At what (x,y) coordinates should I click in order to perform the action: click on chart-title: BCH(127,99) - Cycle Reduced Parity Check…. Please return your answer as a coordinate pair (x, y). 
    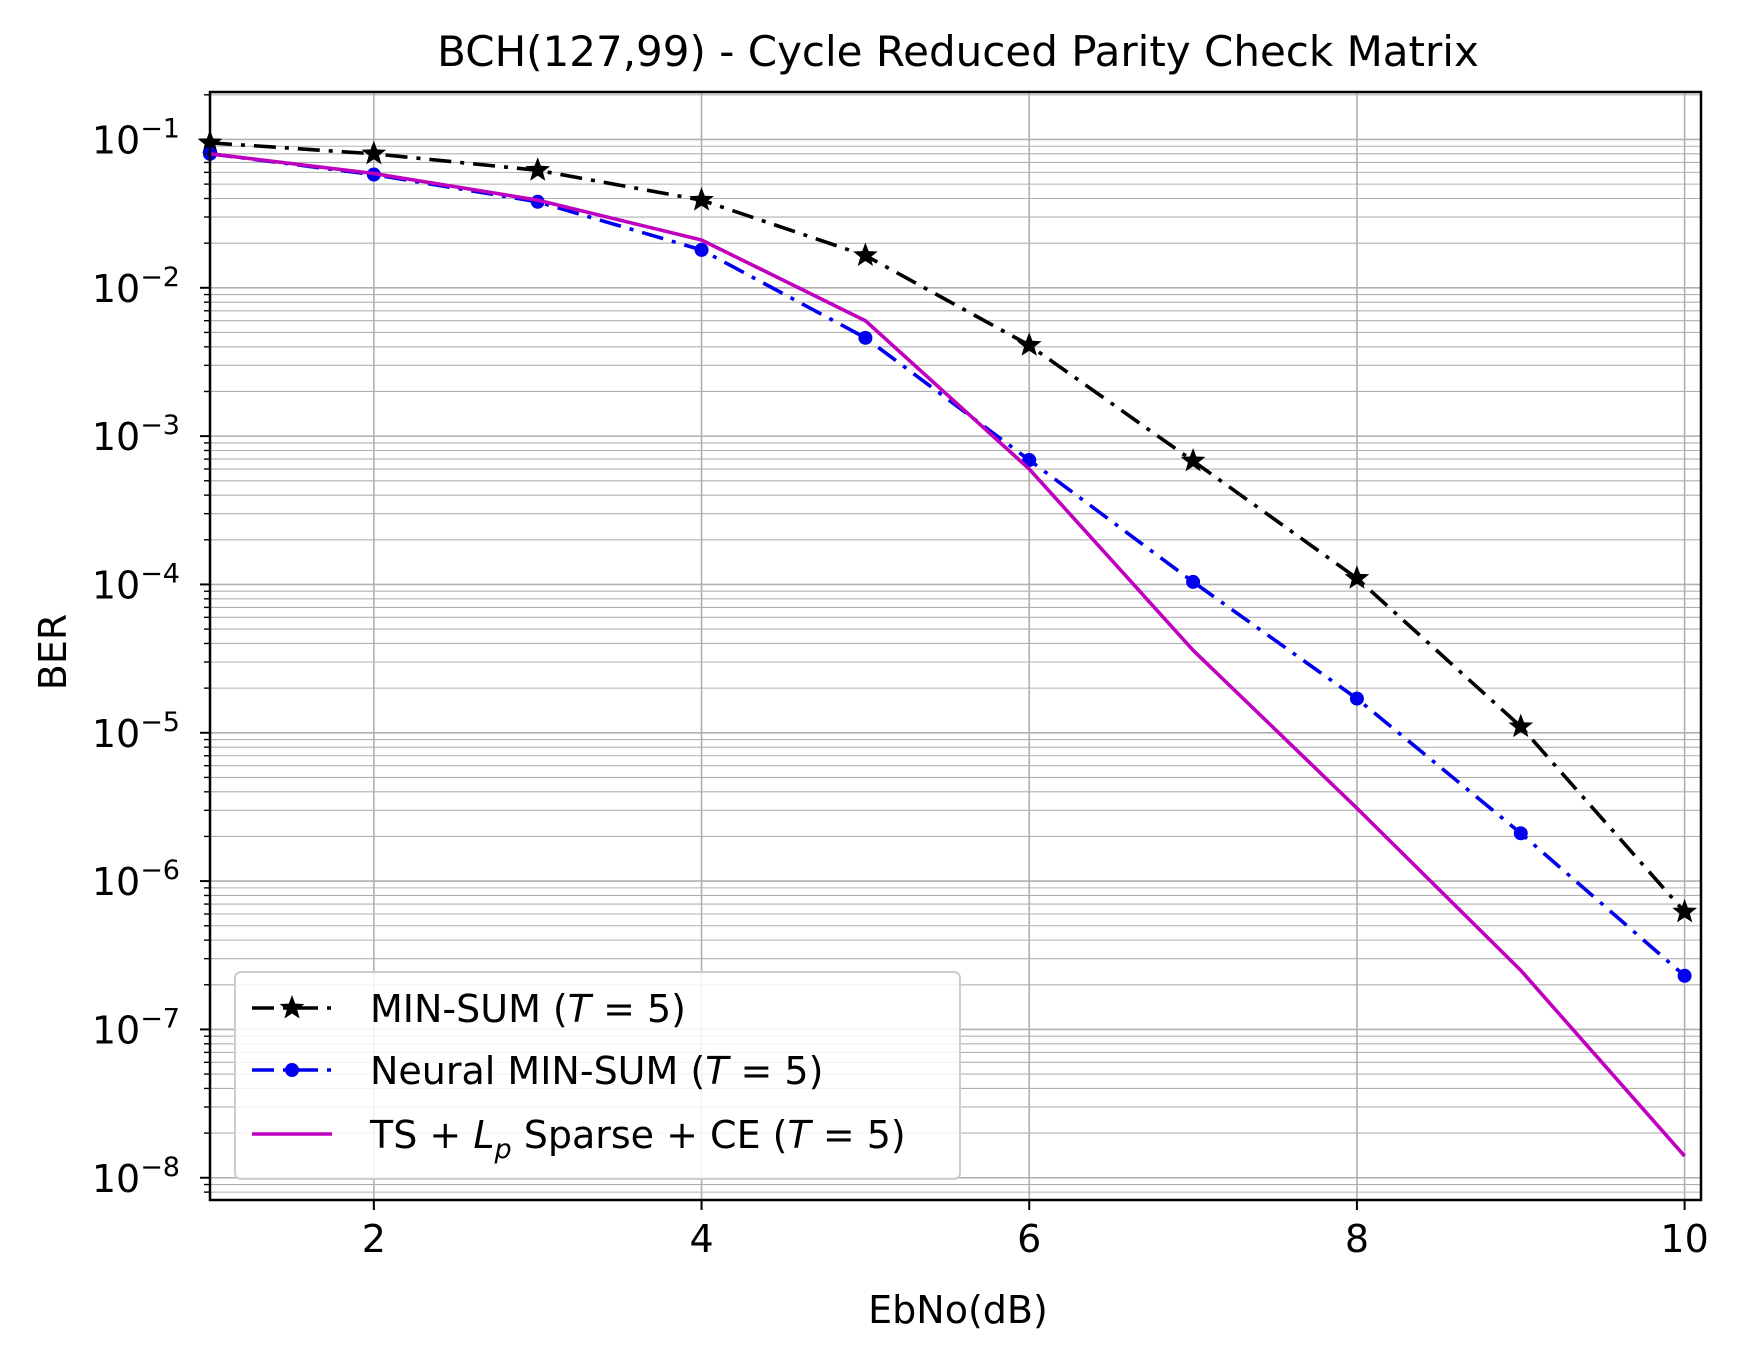
    Looking at the image, I should click on (958, 51).